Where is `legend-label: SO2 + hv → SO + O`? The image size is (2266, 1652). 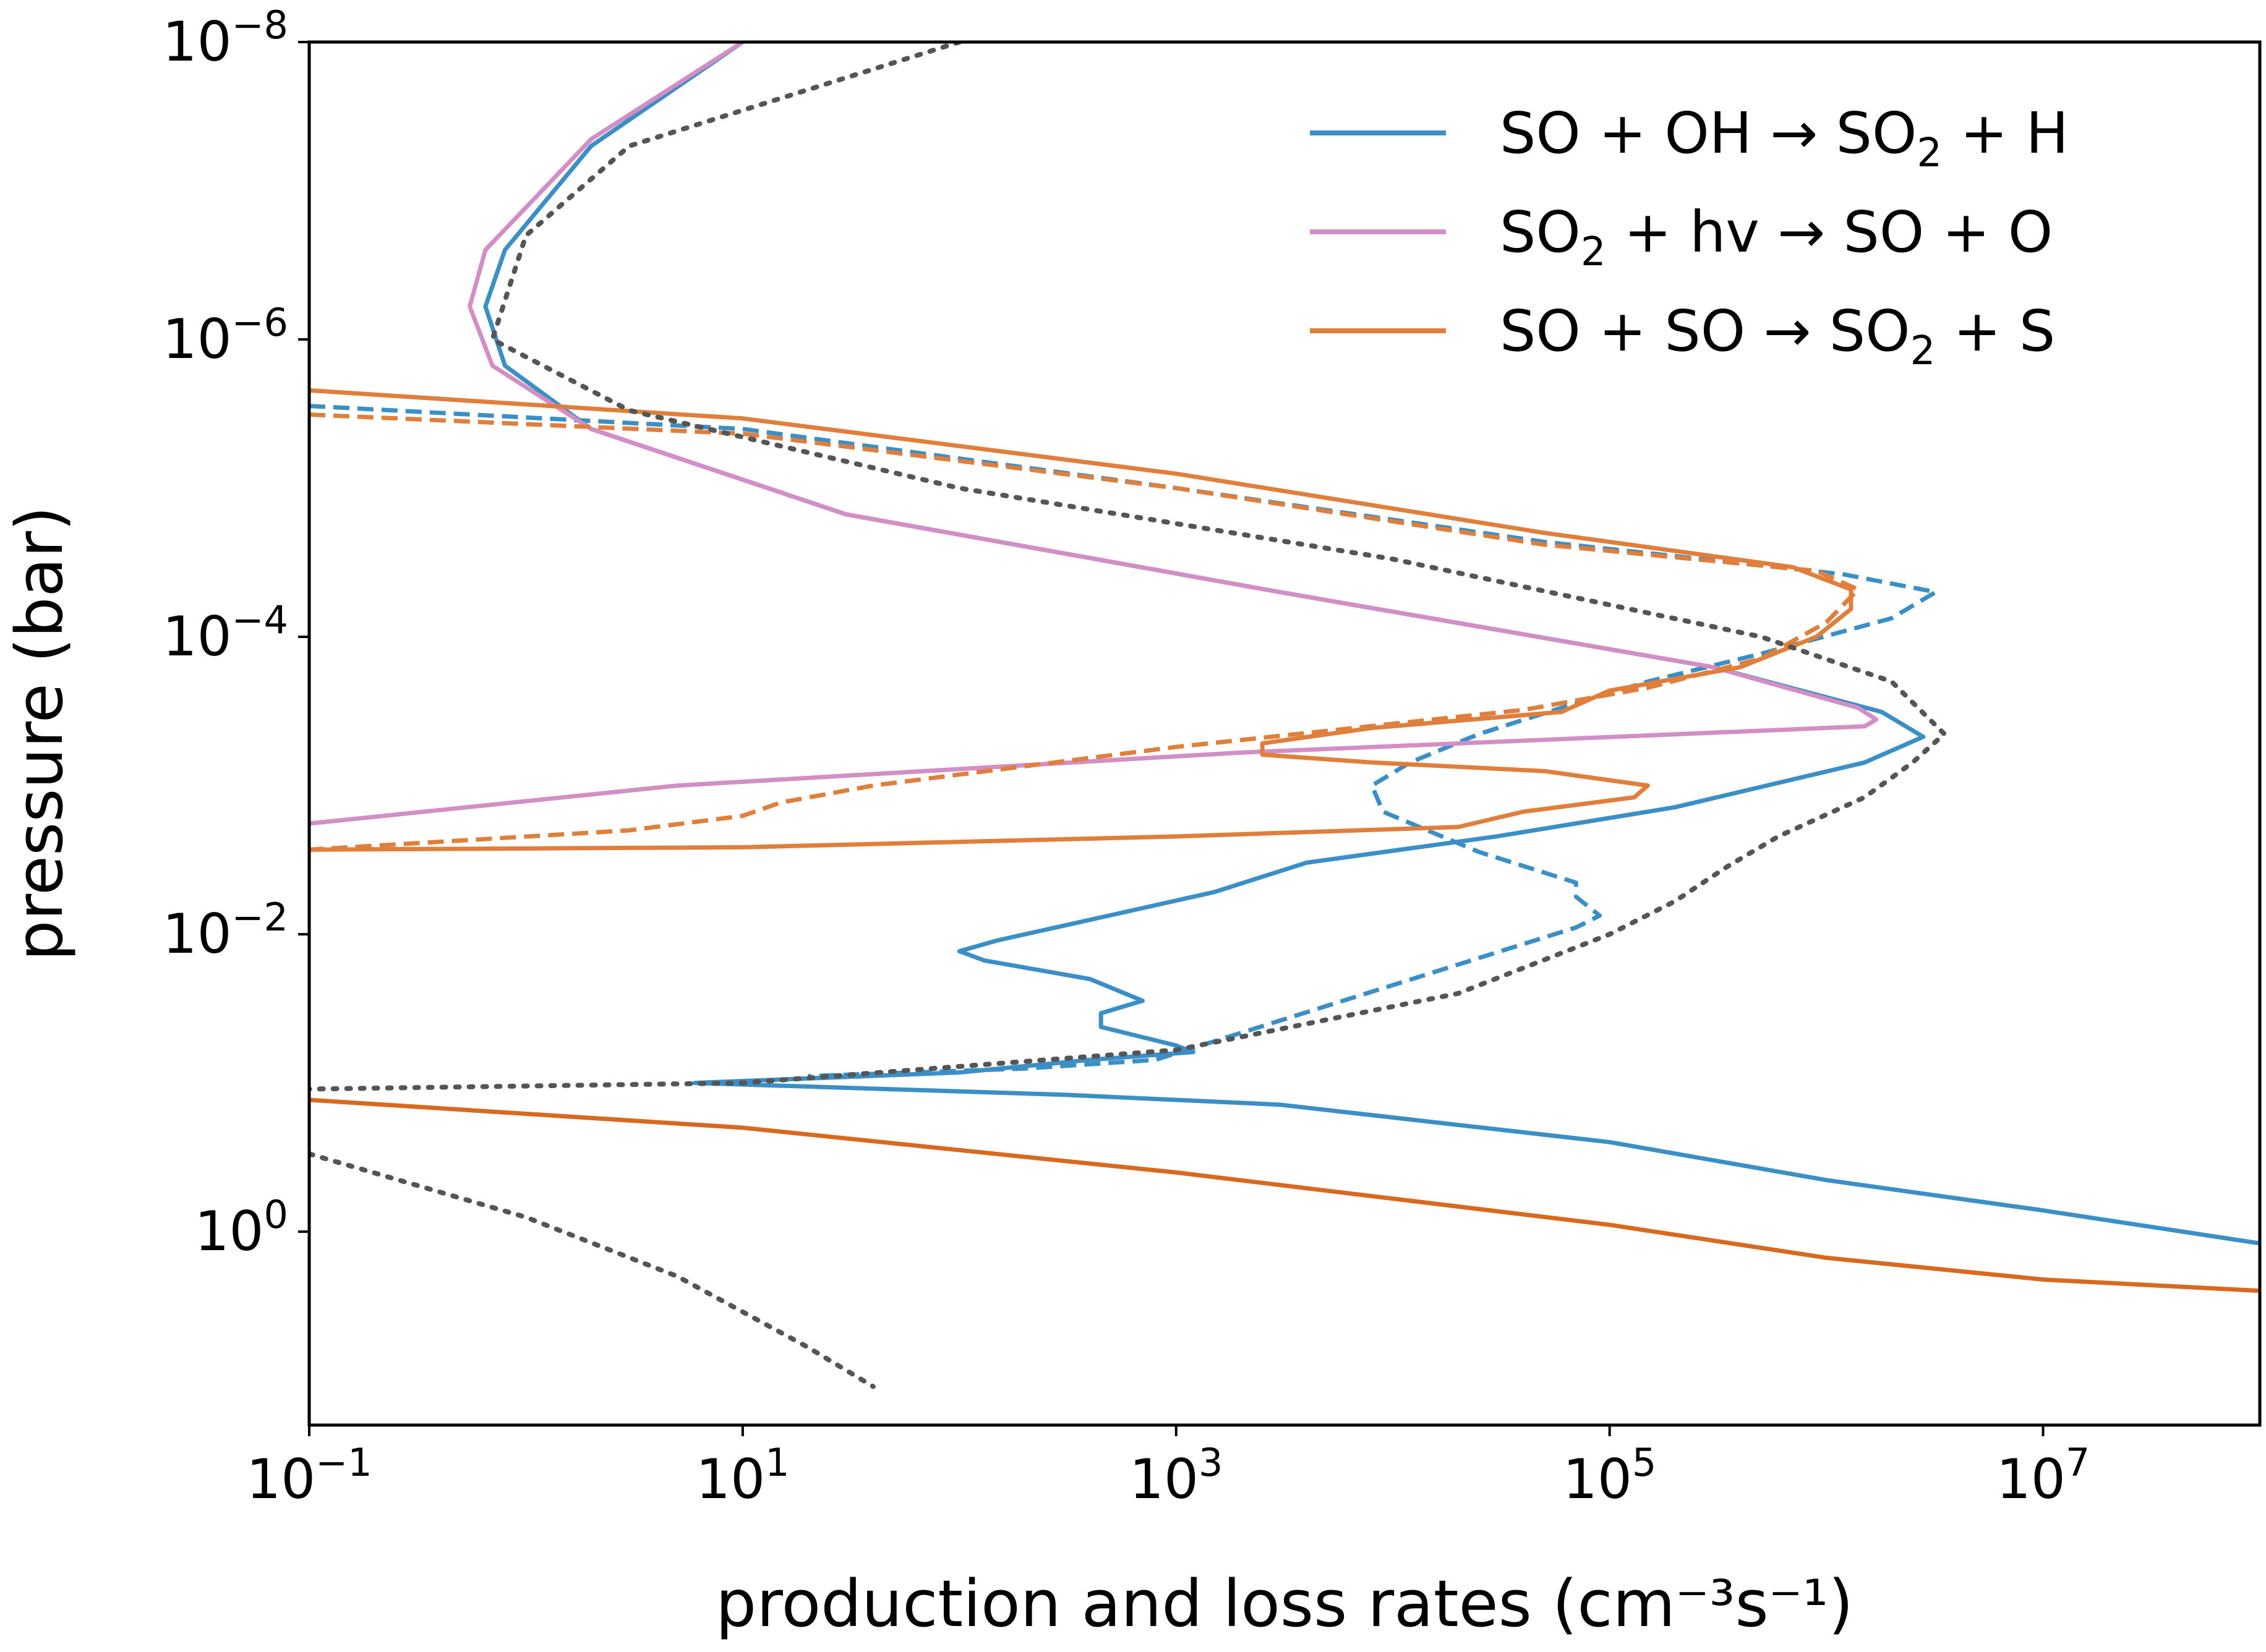 legend-label: SO2 + hv → SO + O is located at coordinates (1777, 237).